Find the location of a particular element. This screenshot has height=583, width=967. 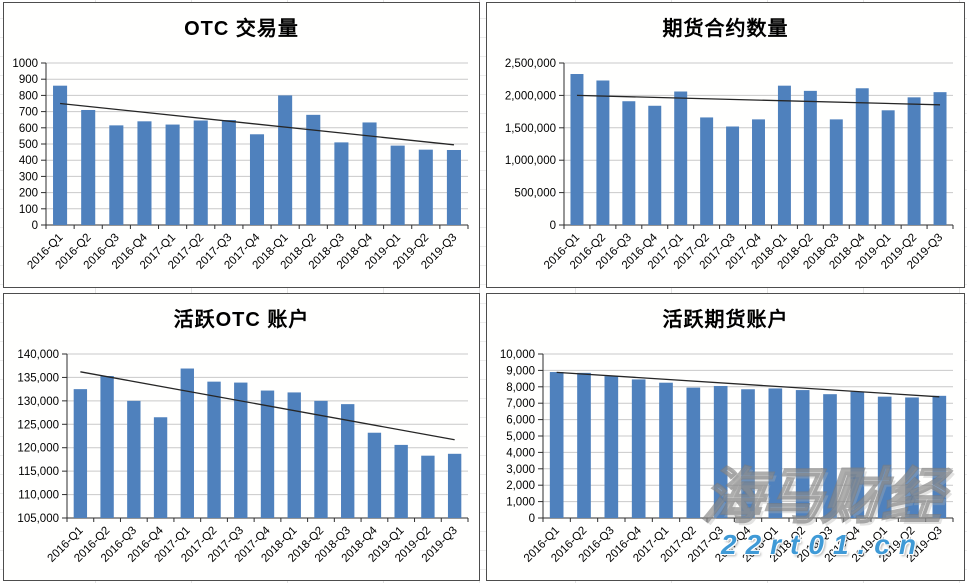

chart-title: 期货合约数量 is located at coordinates (725, 29).